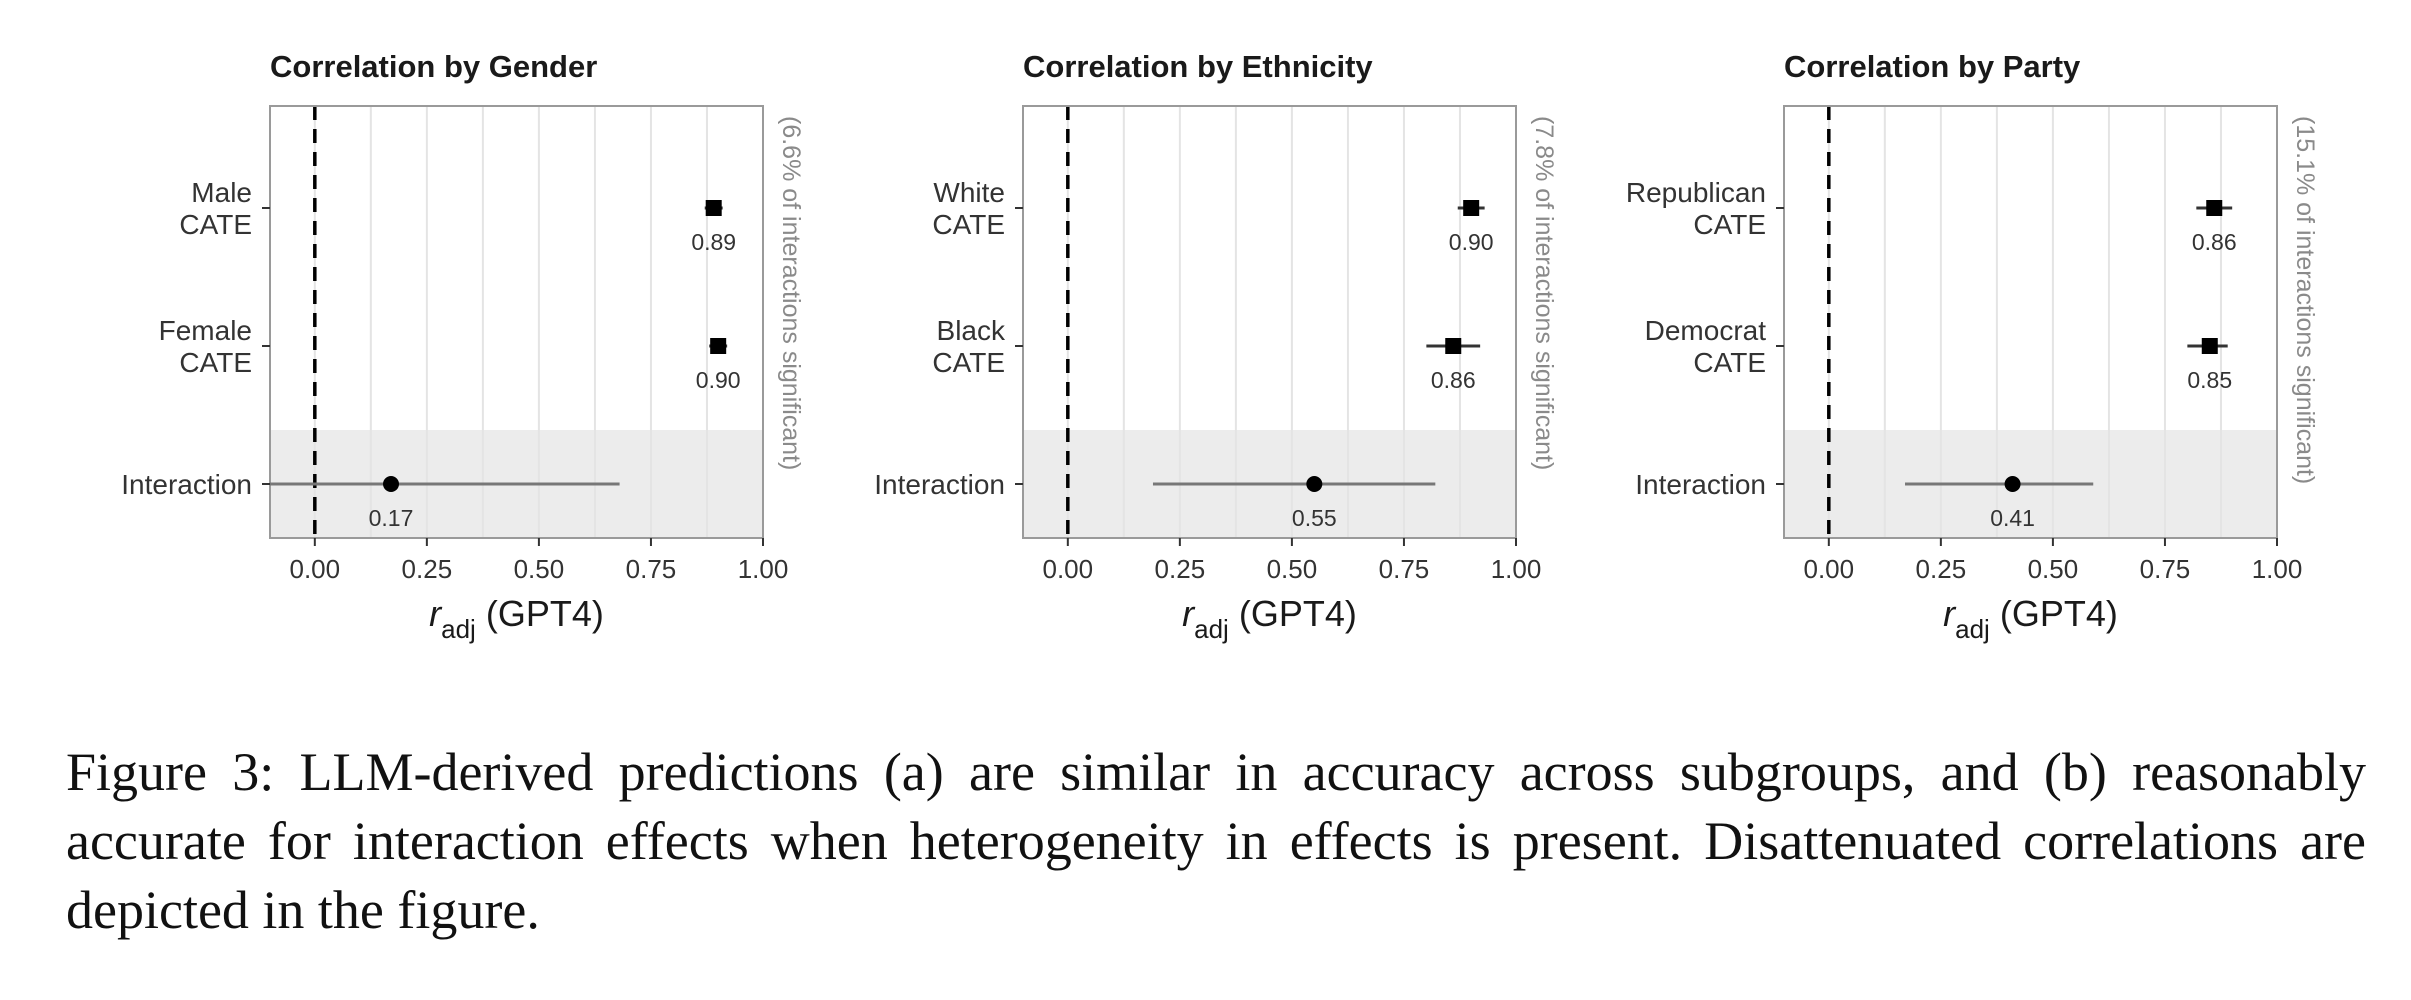  I want to click on value-label: 0.41, so click(2012, 518).